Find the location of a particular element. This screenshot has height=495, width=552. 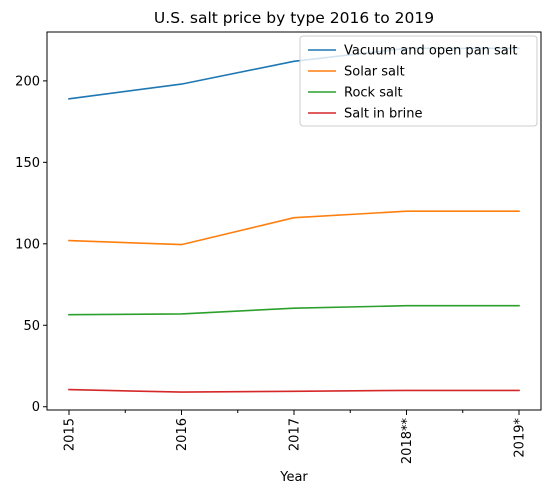

x-tick-label: 2015 is located at coordinates (70, 434).